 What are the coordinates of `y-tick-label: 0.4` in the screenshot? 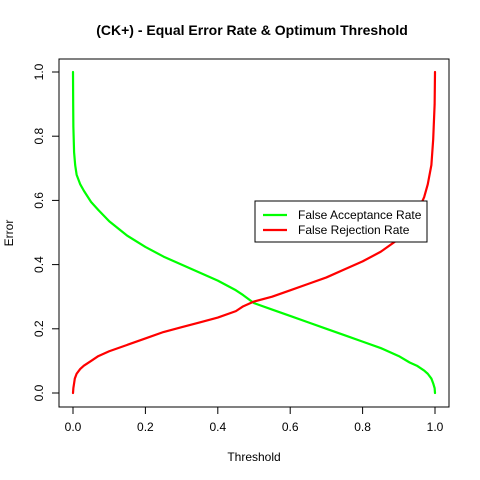 It's located at (39, 264).